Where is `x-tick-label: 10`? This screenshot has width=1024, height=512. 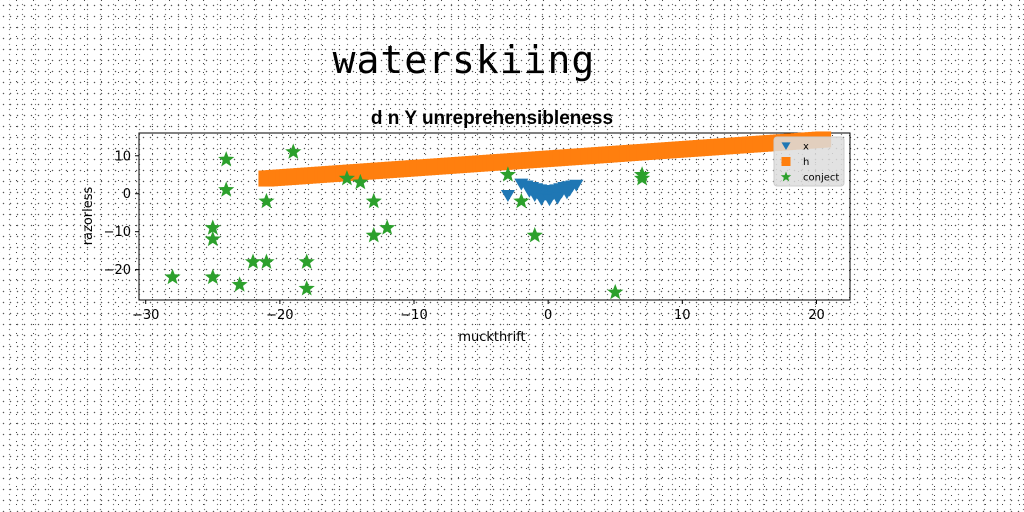
x-tick-label: 10 is located at coordinates (682, 315).